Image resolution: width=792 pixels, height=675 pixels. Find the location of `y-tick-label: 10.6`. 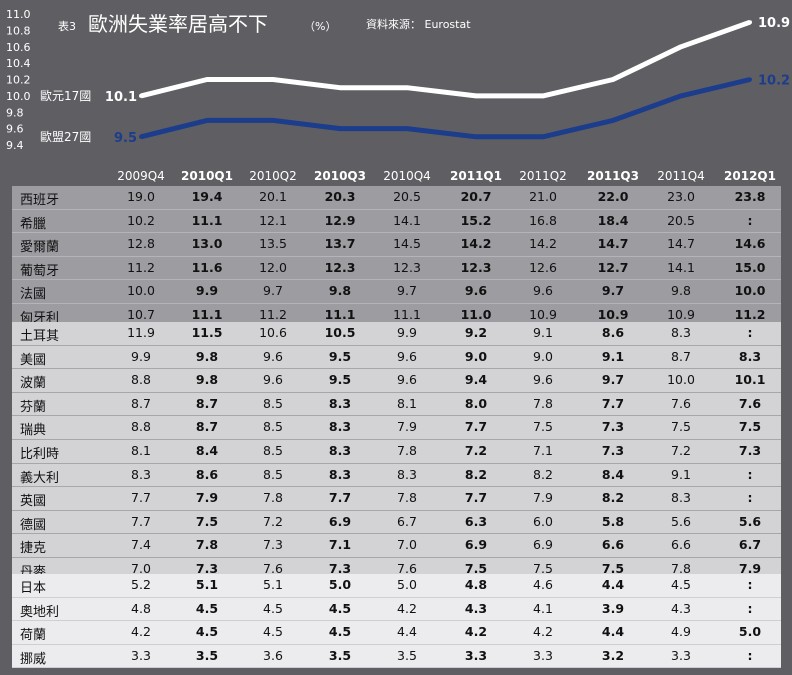

y-tick-label: 10.6 is located at coordinates (18, 47).